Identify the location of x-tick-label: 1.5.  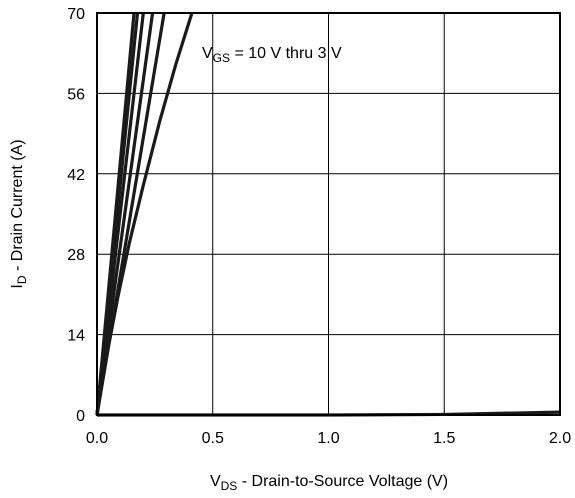
(444, 438).